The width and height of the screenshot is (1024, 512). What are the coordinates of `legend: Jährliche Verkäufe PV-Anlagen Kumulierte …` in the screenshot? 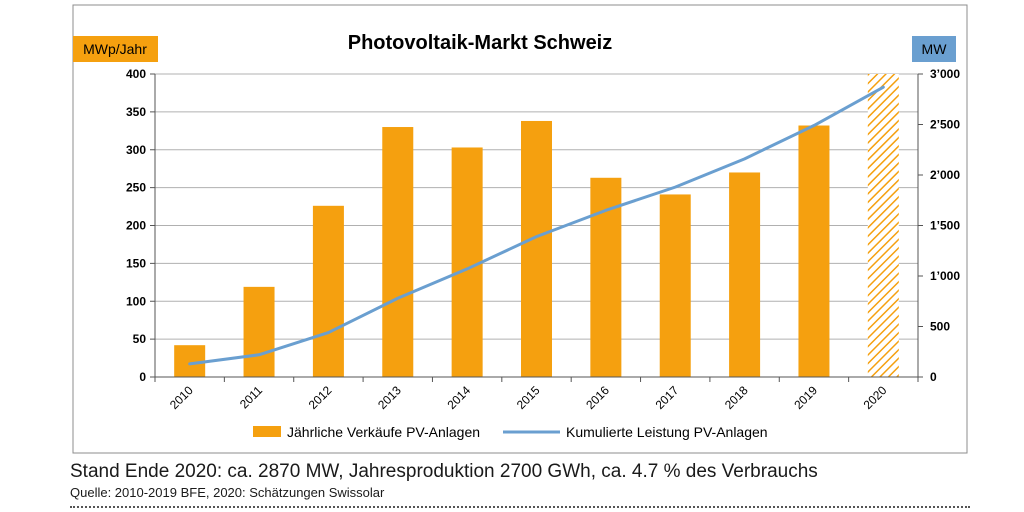 It's located at (510, 432).